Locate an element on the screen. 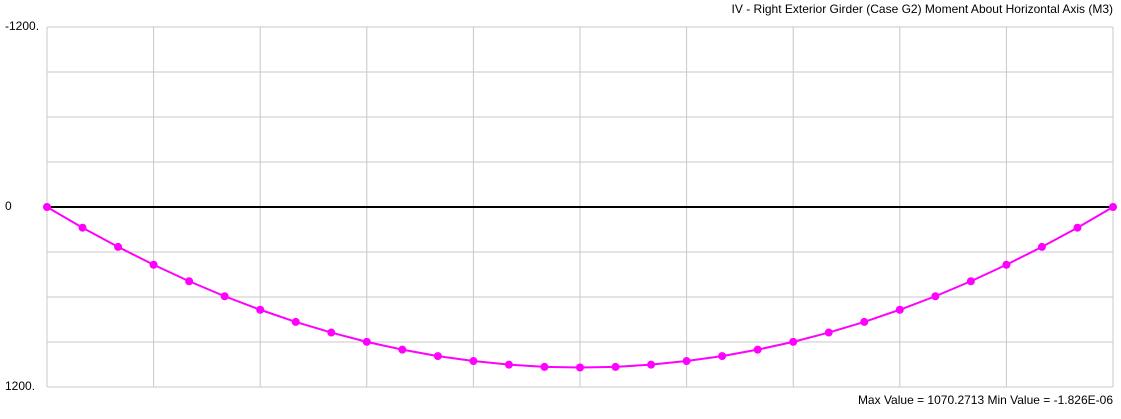 The width and height of the screenshot is (1121, 419). y-tick-label: -1200. is located at coordinates (22, 26).